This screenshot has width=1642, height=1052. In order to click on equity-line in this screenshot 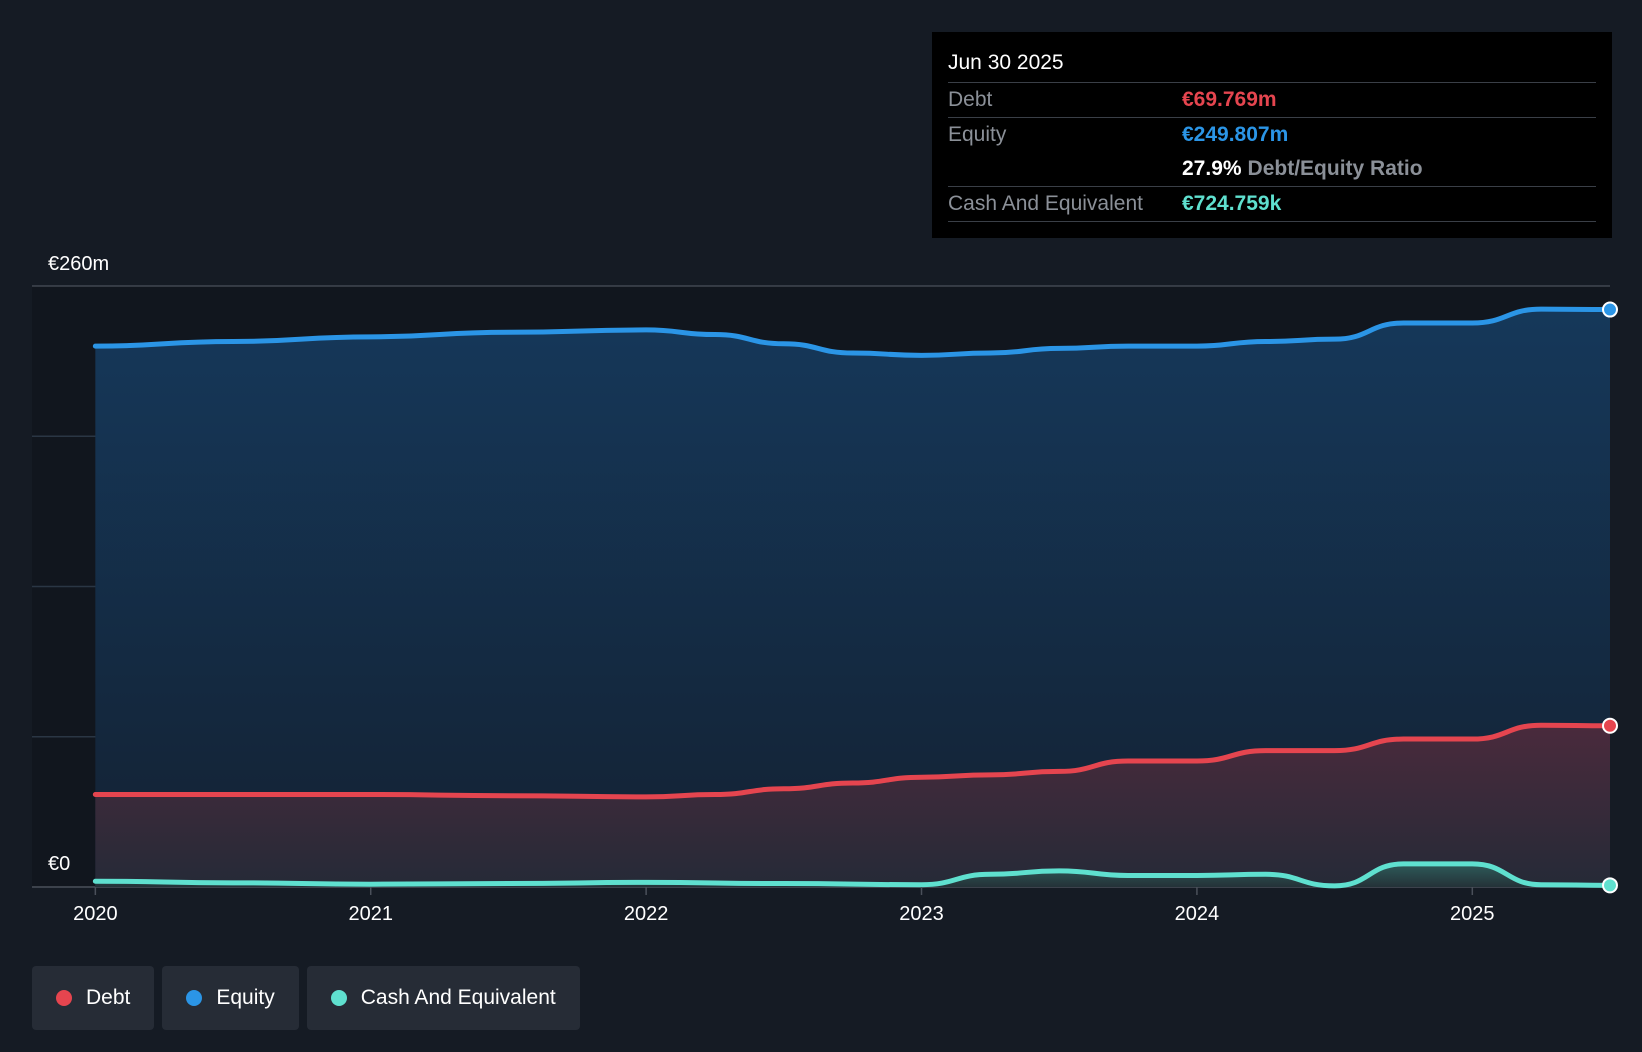, I will do `click(852, 332)`.